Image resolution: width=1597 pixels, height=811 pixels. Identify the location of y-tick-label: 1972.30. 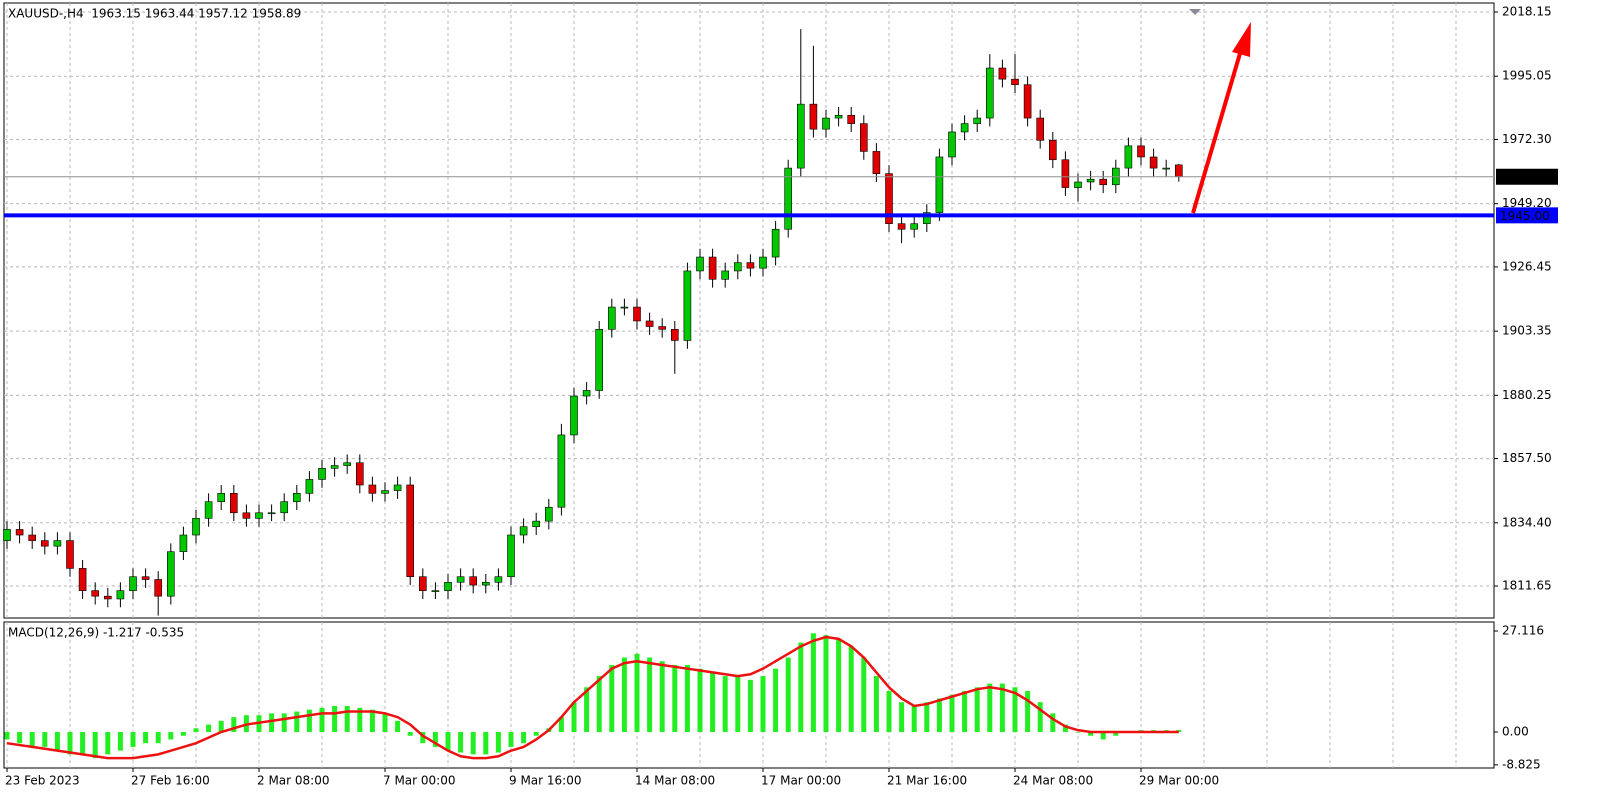
(1527, 139).